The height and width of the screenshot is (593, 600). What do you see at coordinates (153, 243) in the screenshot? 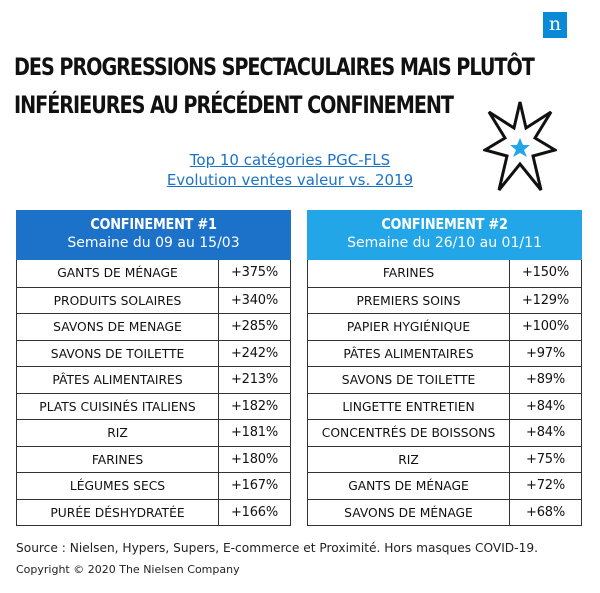
I see `table-period: Semaine du 09 au 15/03` at bounding box center [153, 243].